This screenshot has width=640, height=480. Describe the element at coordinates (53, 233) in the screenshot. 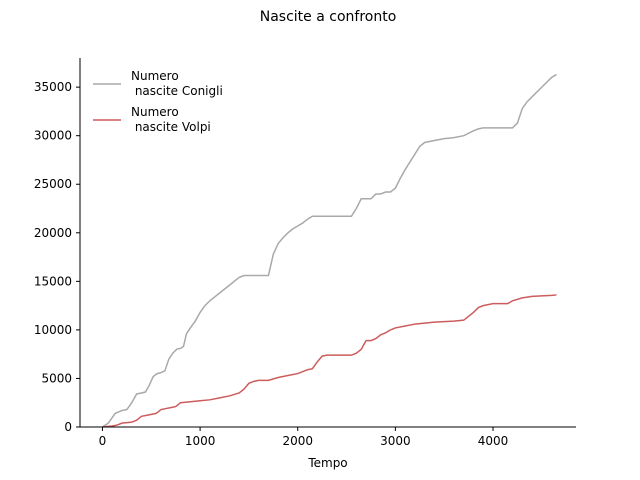

I see `y-tick-label: 20000` at that location.